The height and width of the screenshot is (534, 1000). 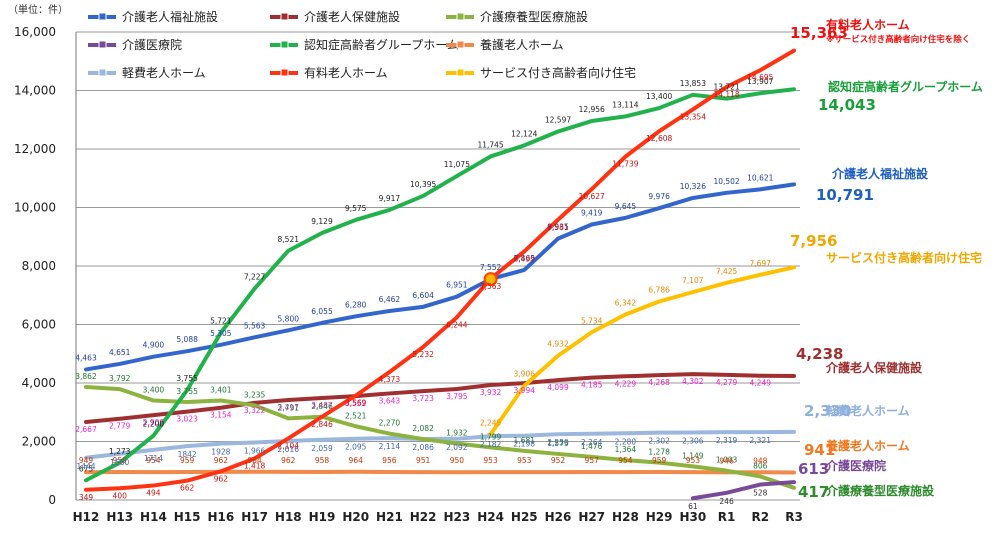 I want to click on x-tick-label: H26, so click(x=558, y=517).